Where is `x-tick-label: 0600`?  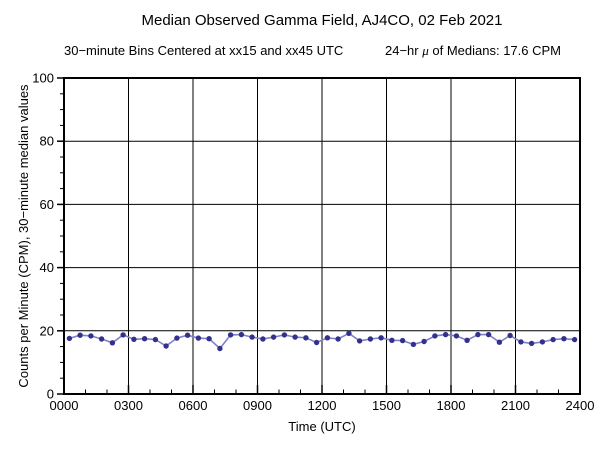 x-tick-label: 0600 is located at coordinates (193, 405).